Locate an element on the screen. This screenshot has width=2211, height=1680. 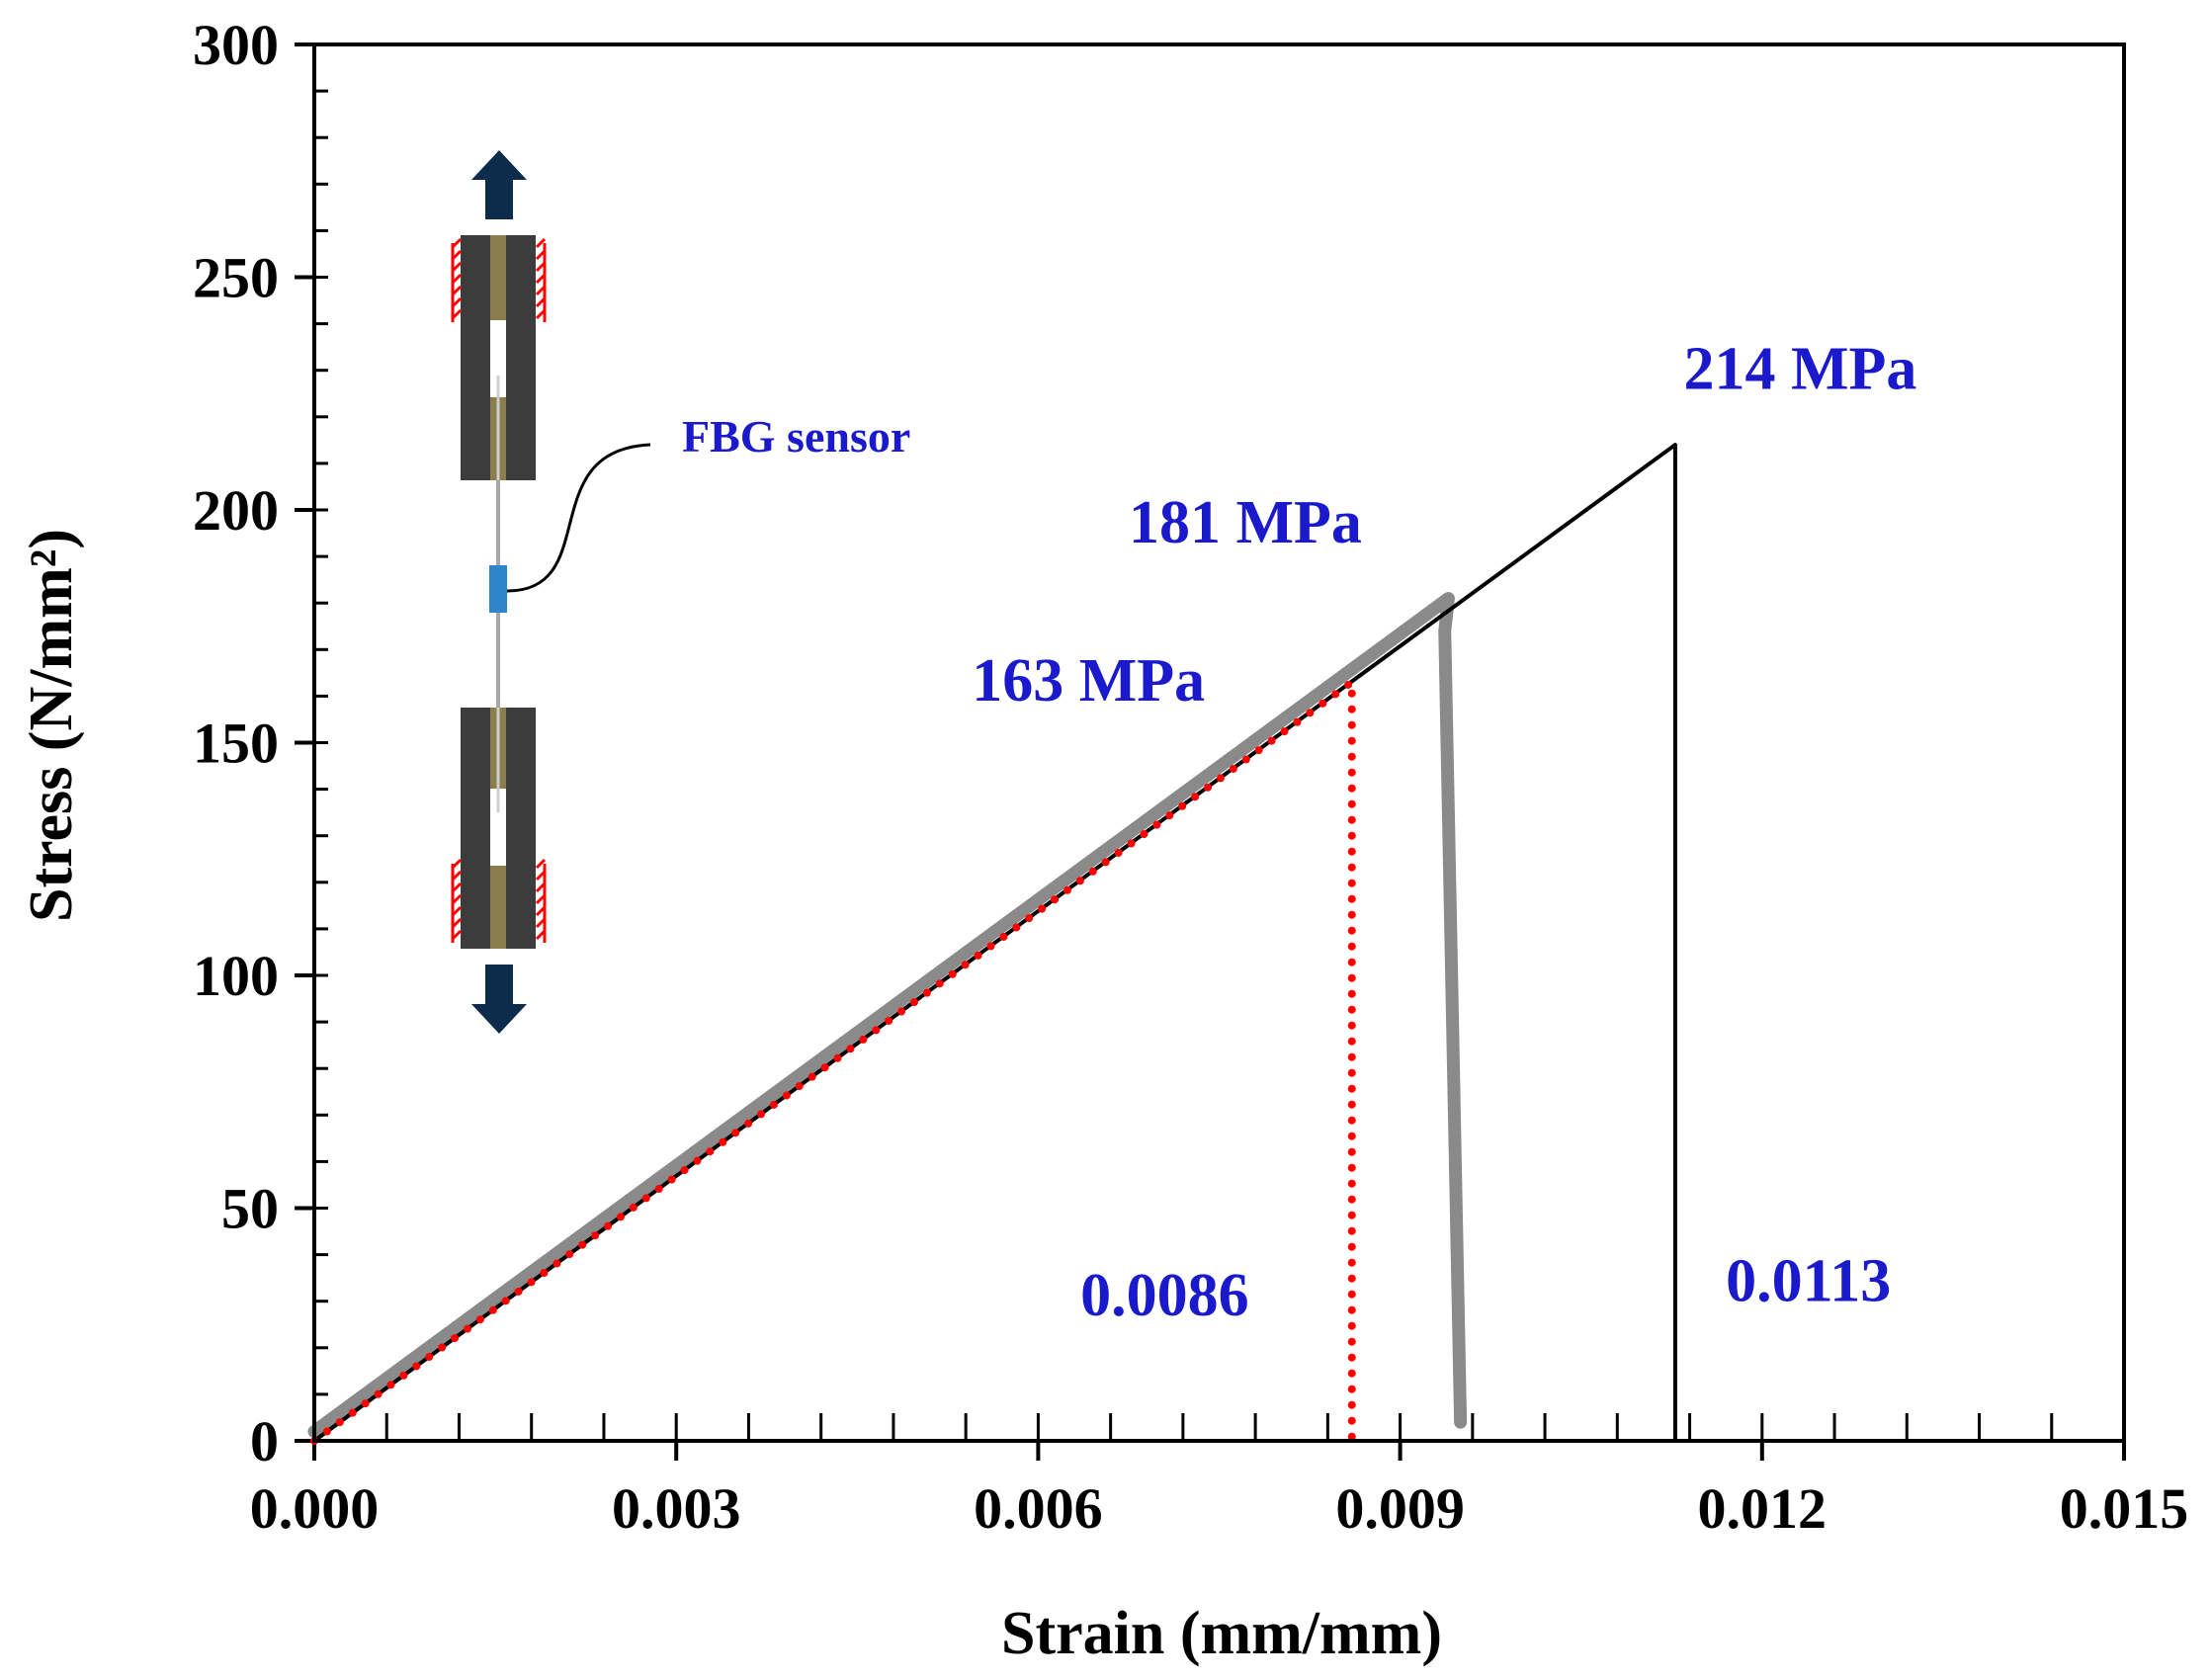
x-tick-label: 0.009 is located at coordinates (1400, 1508).